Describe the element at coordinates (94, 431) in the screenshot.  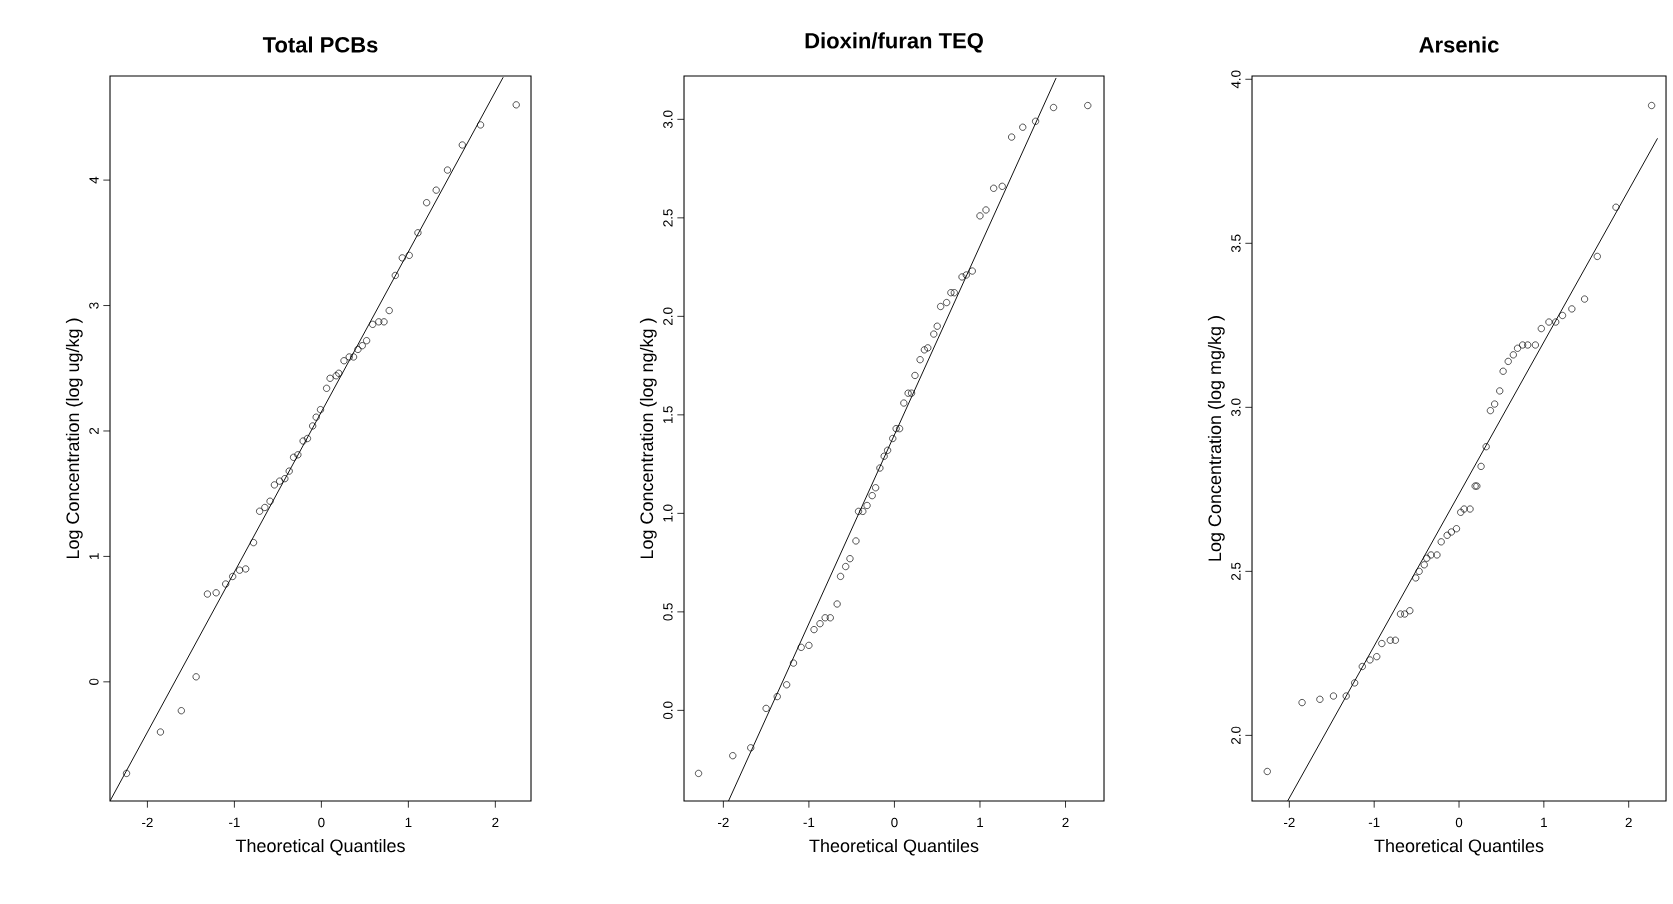
I see `y-tick-label: 2` at that location.